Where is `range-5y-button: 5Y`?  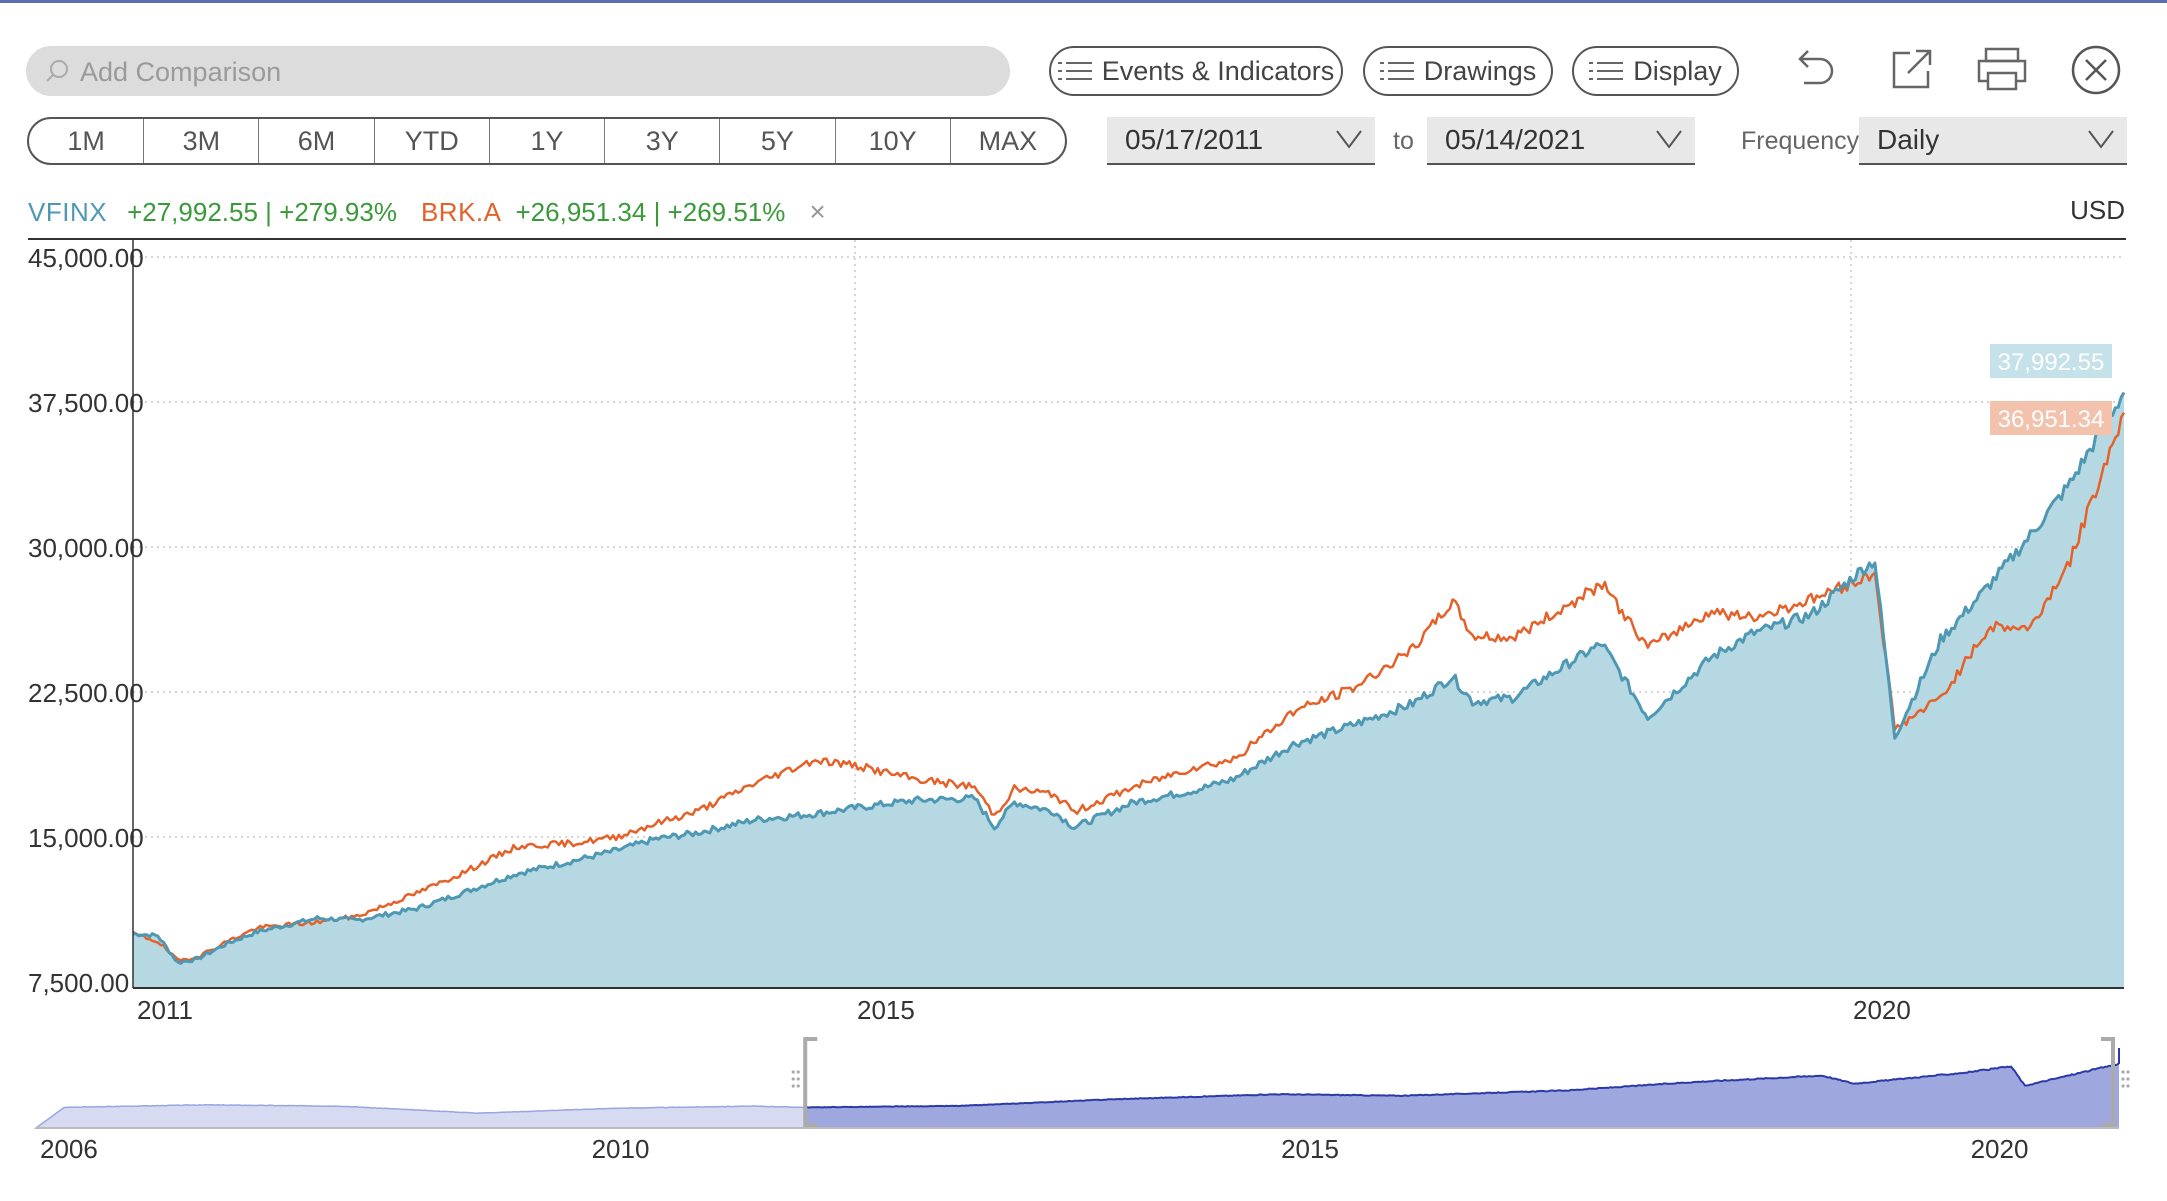
range-5y-button: 5Y is located at coordinates (778, 141).